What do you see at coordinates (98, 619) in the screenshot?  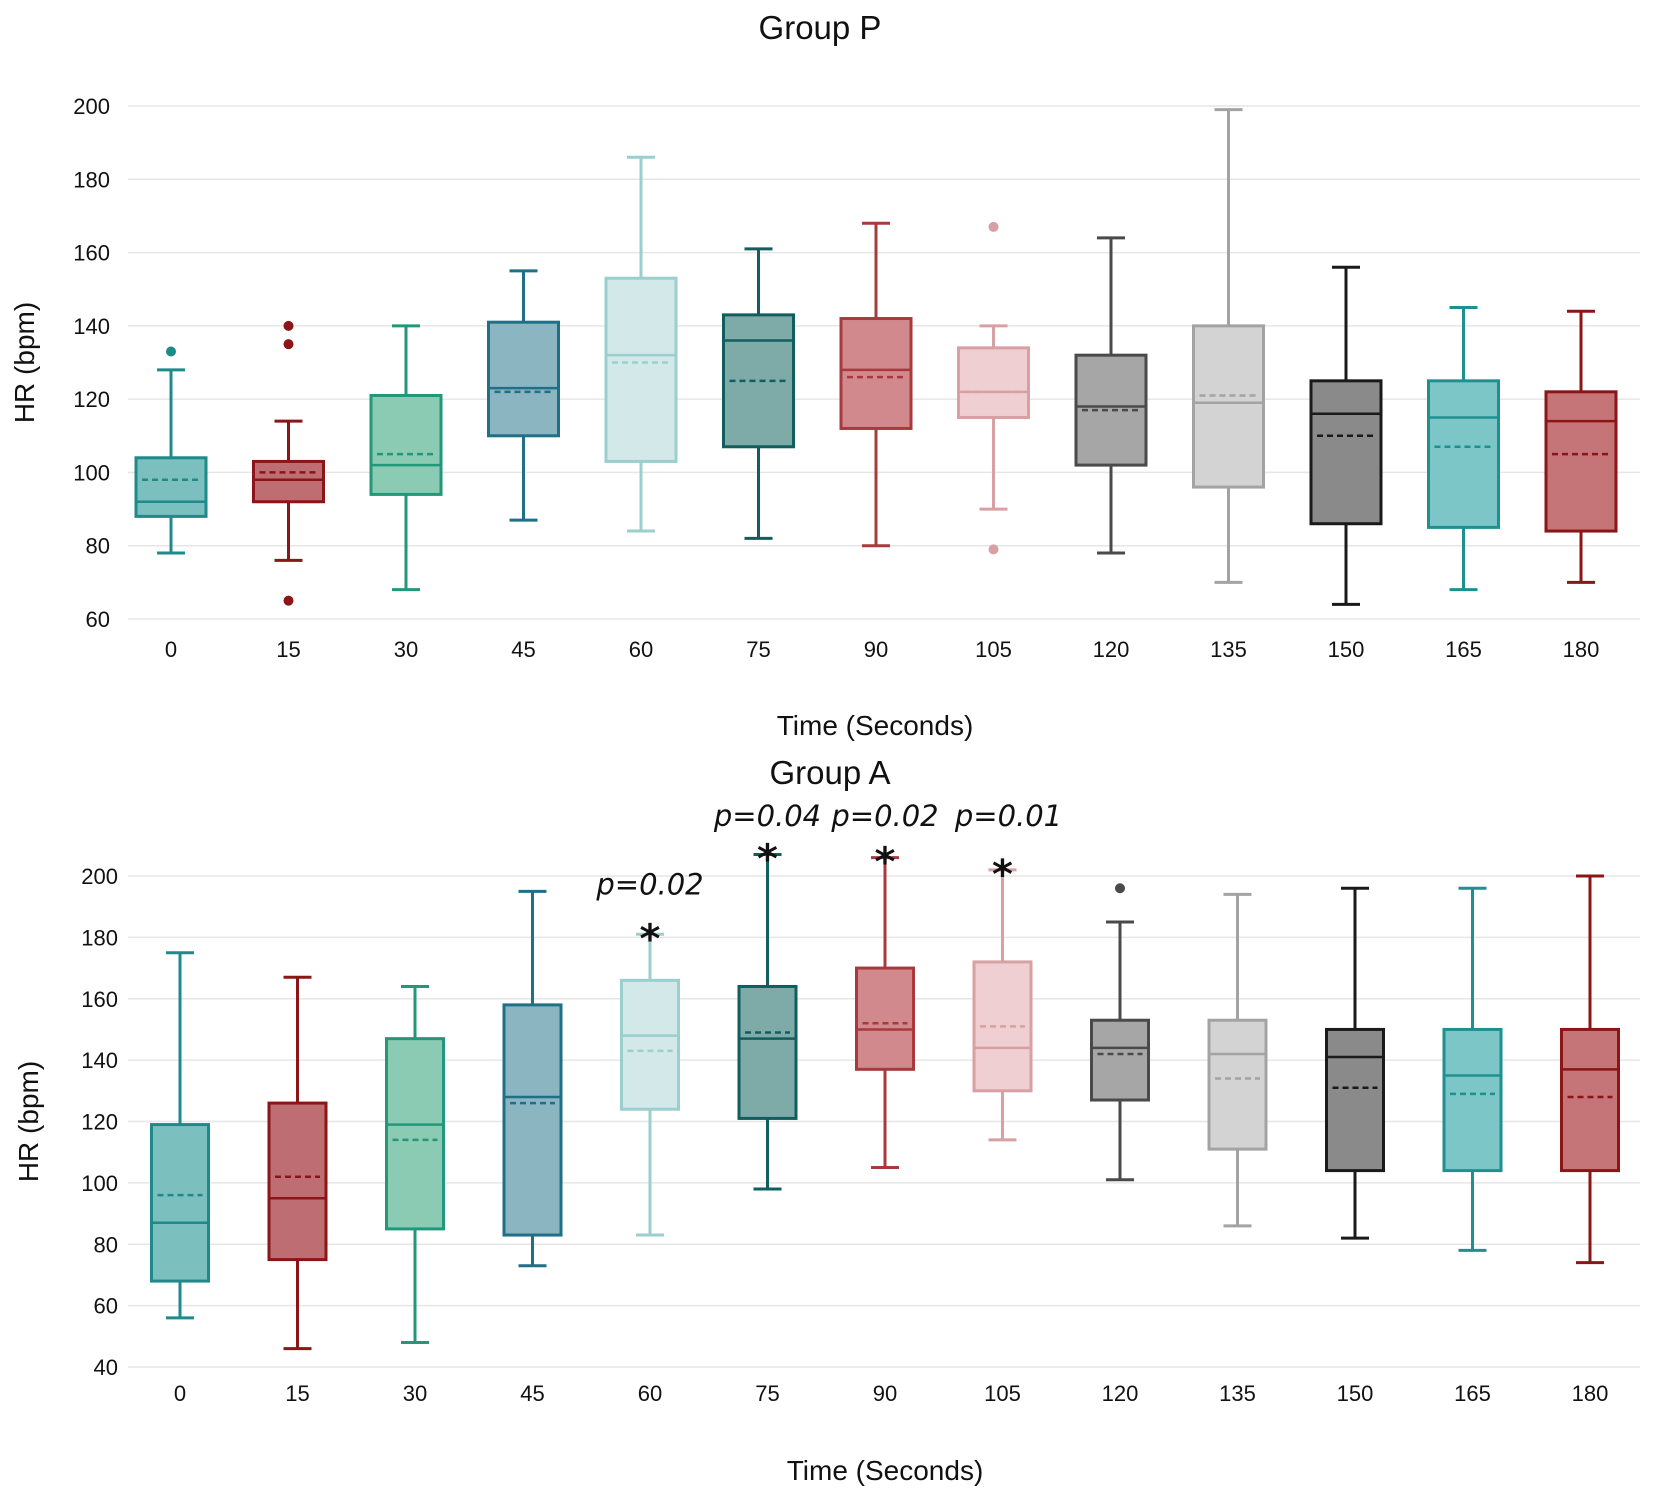 I see `y-tick-label: 60` at bounding box center [98, 619].